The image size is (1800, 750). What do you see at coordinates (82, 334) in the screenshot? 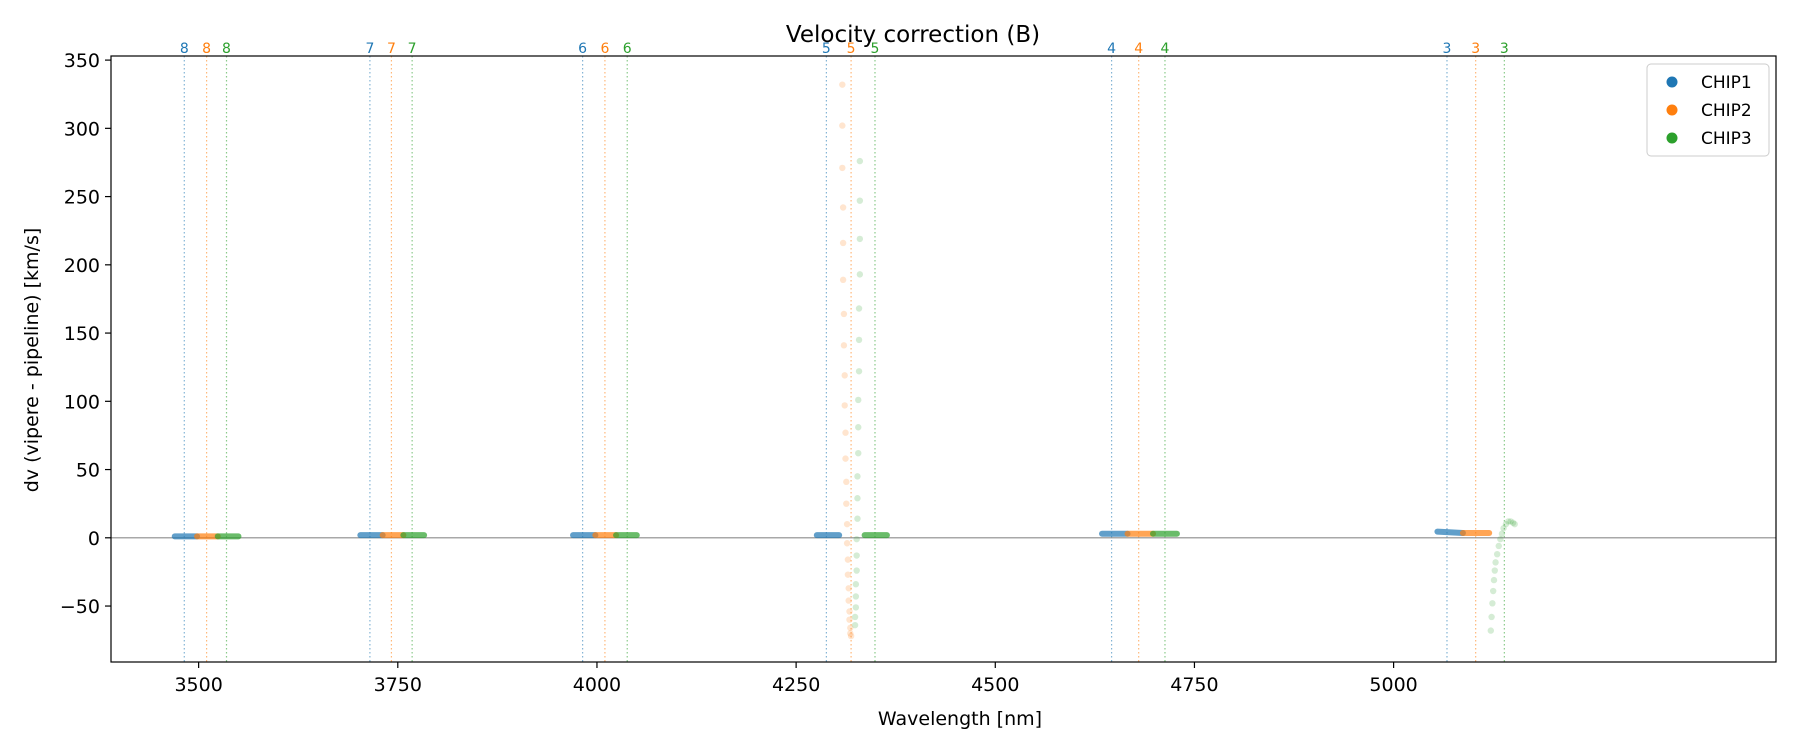
I see `y-tick-label: 150` at bounding box center [82, 334].